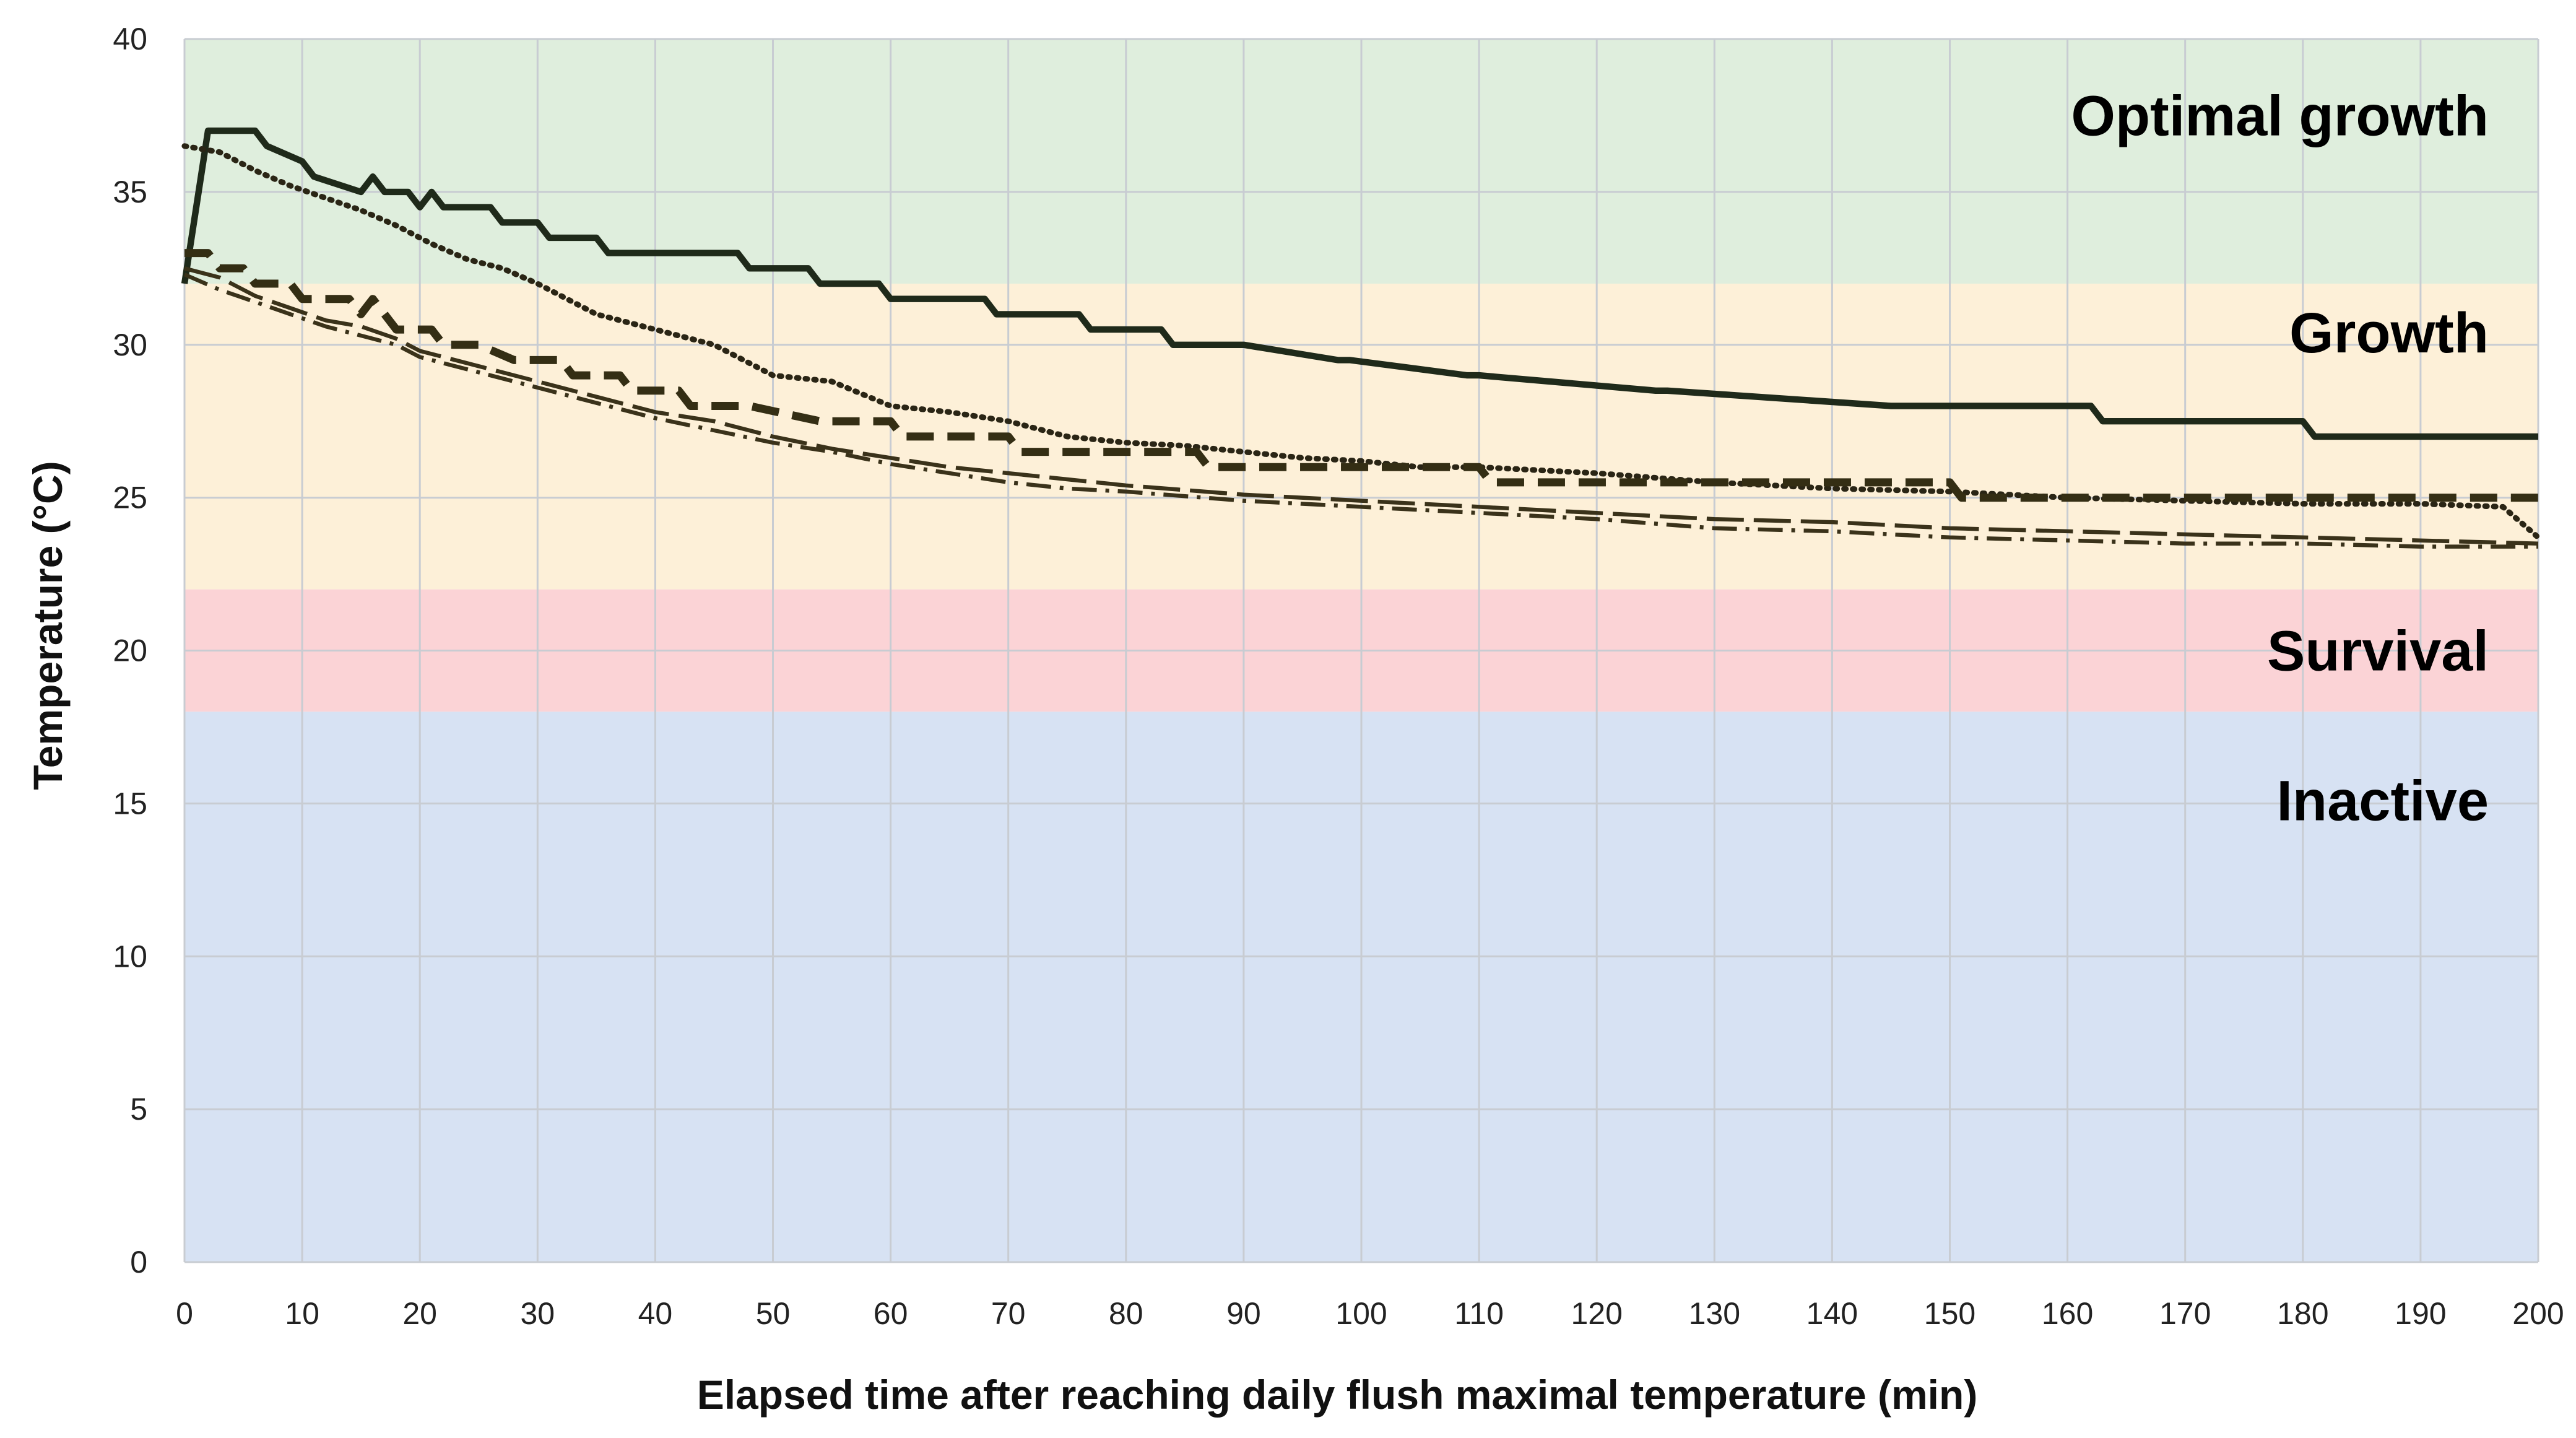 This screenshot has height=1438, width=2576. What do you see at coordinates (1714, 1314) in the screenshot?
I see `x-tick-label: 130` at bounding box center [1714, 1314].